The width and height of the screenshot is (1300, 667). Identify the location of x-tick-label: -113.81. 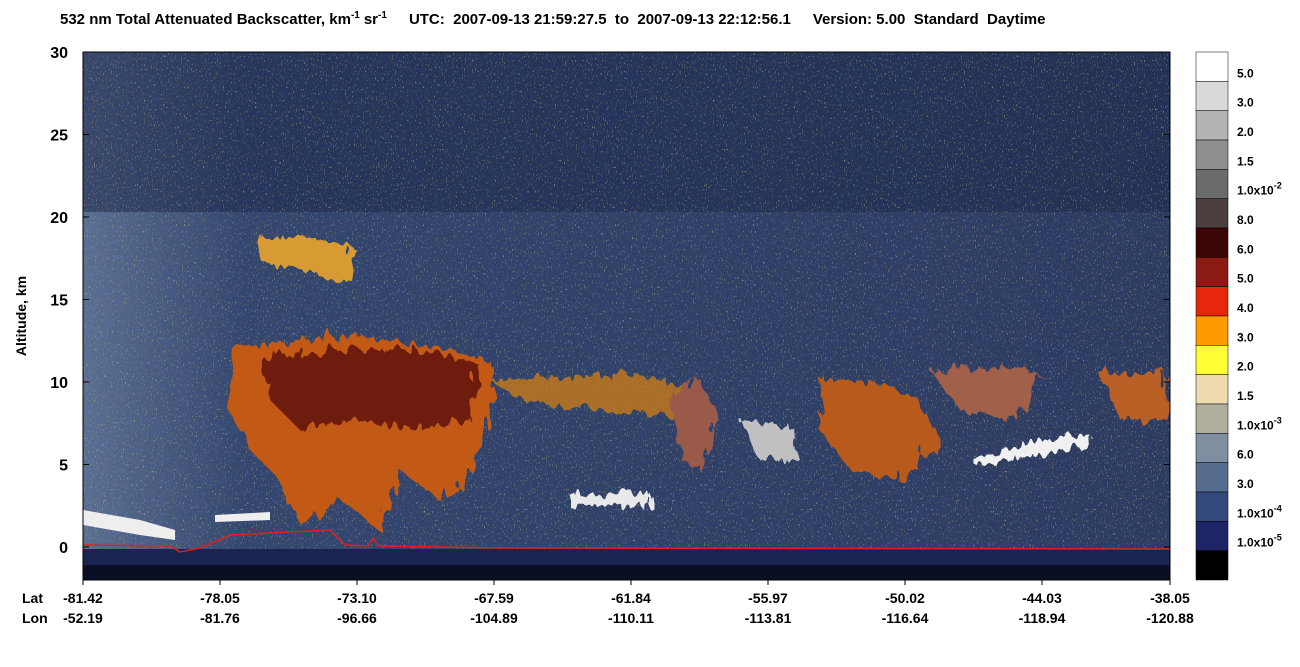
(768, 618).